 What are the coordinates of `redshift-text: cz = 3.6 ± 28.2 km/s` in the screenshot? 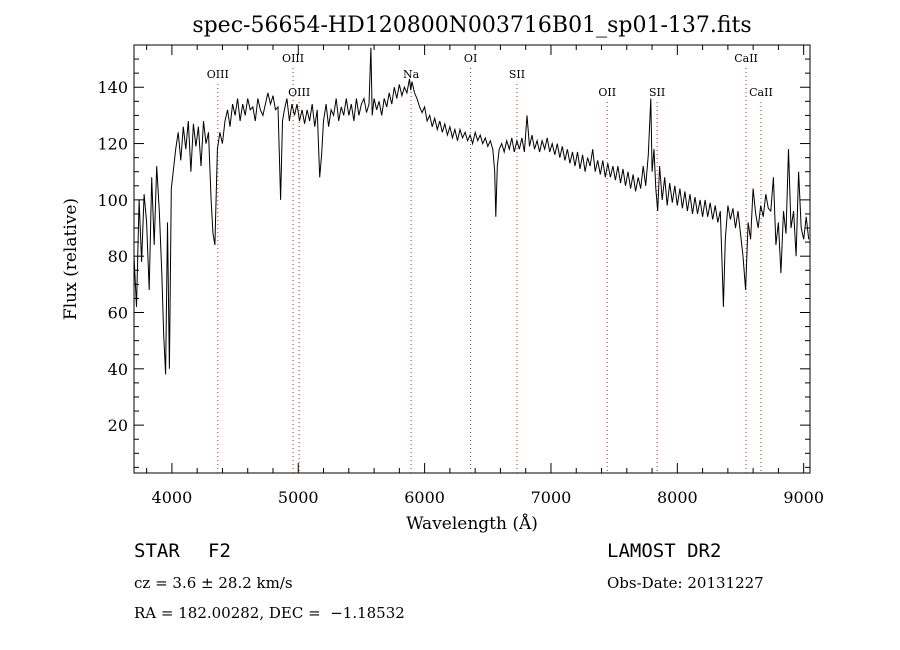 It's located at (213, 583).